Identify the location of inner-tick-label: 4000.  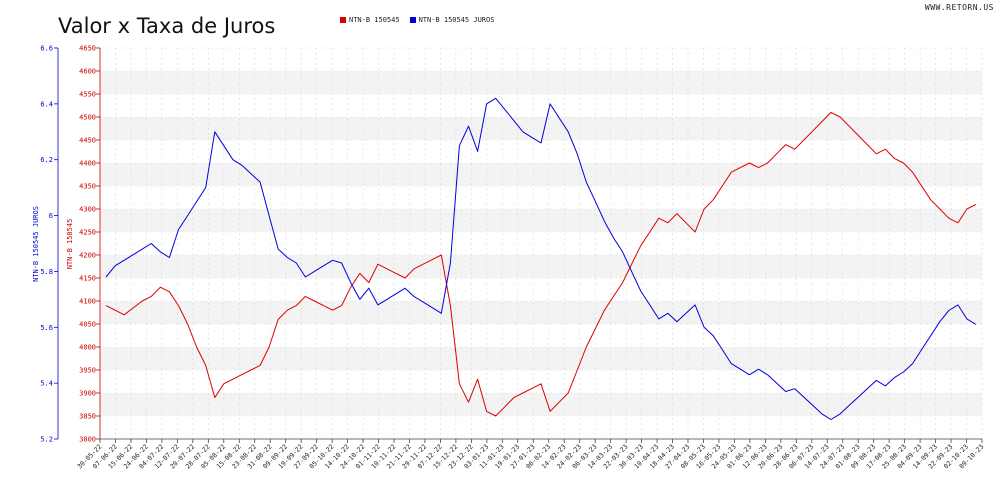
(87, 348).